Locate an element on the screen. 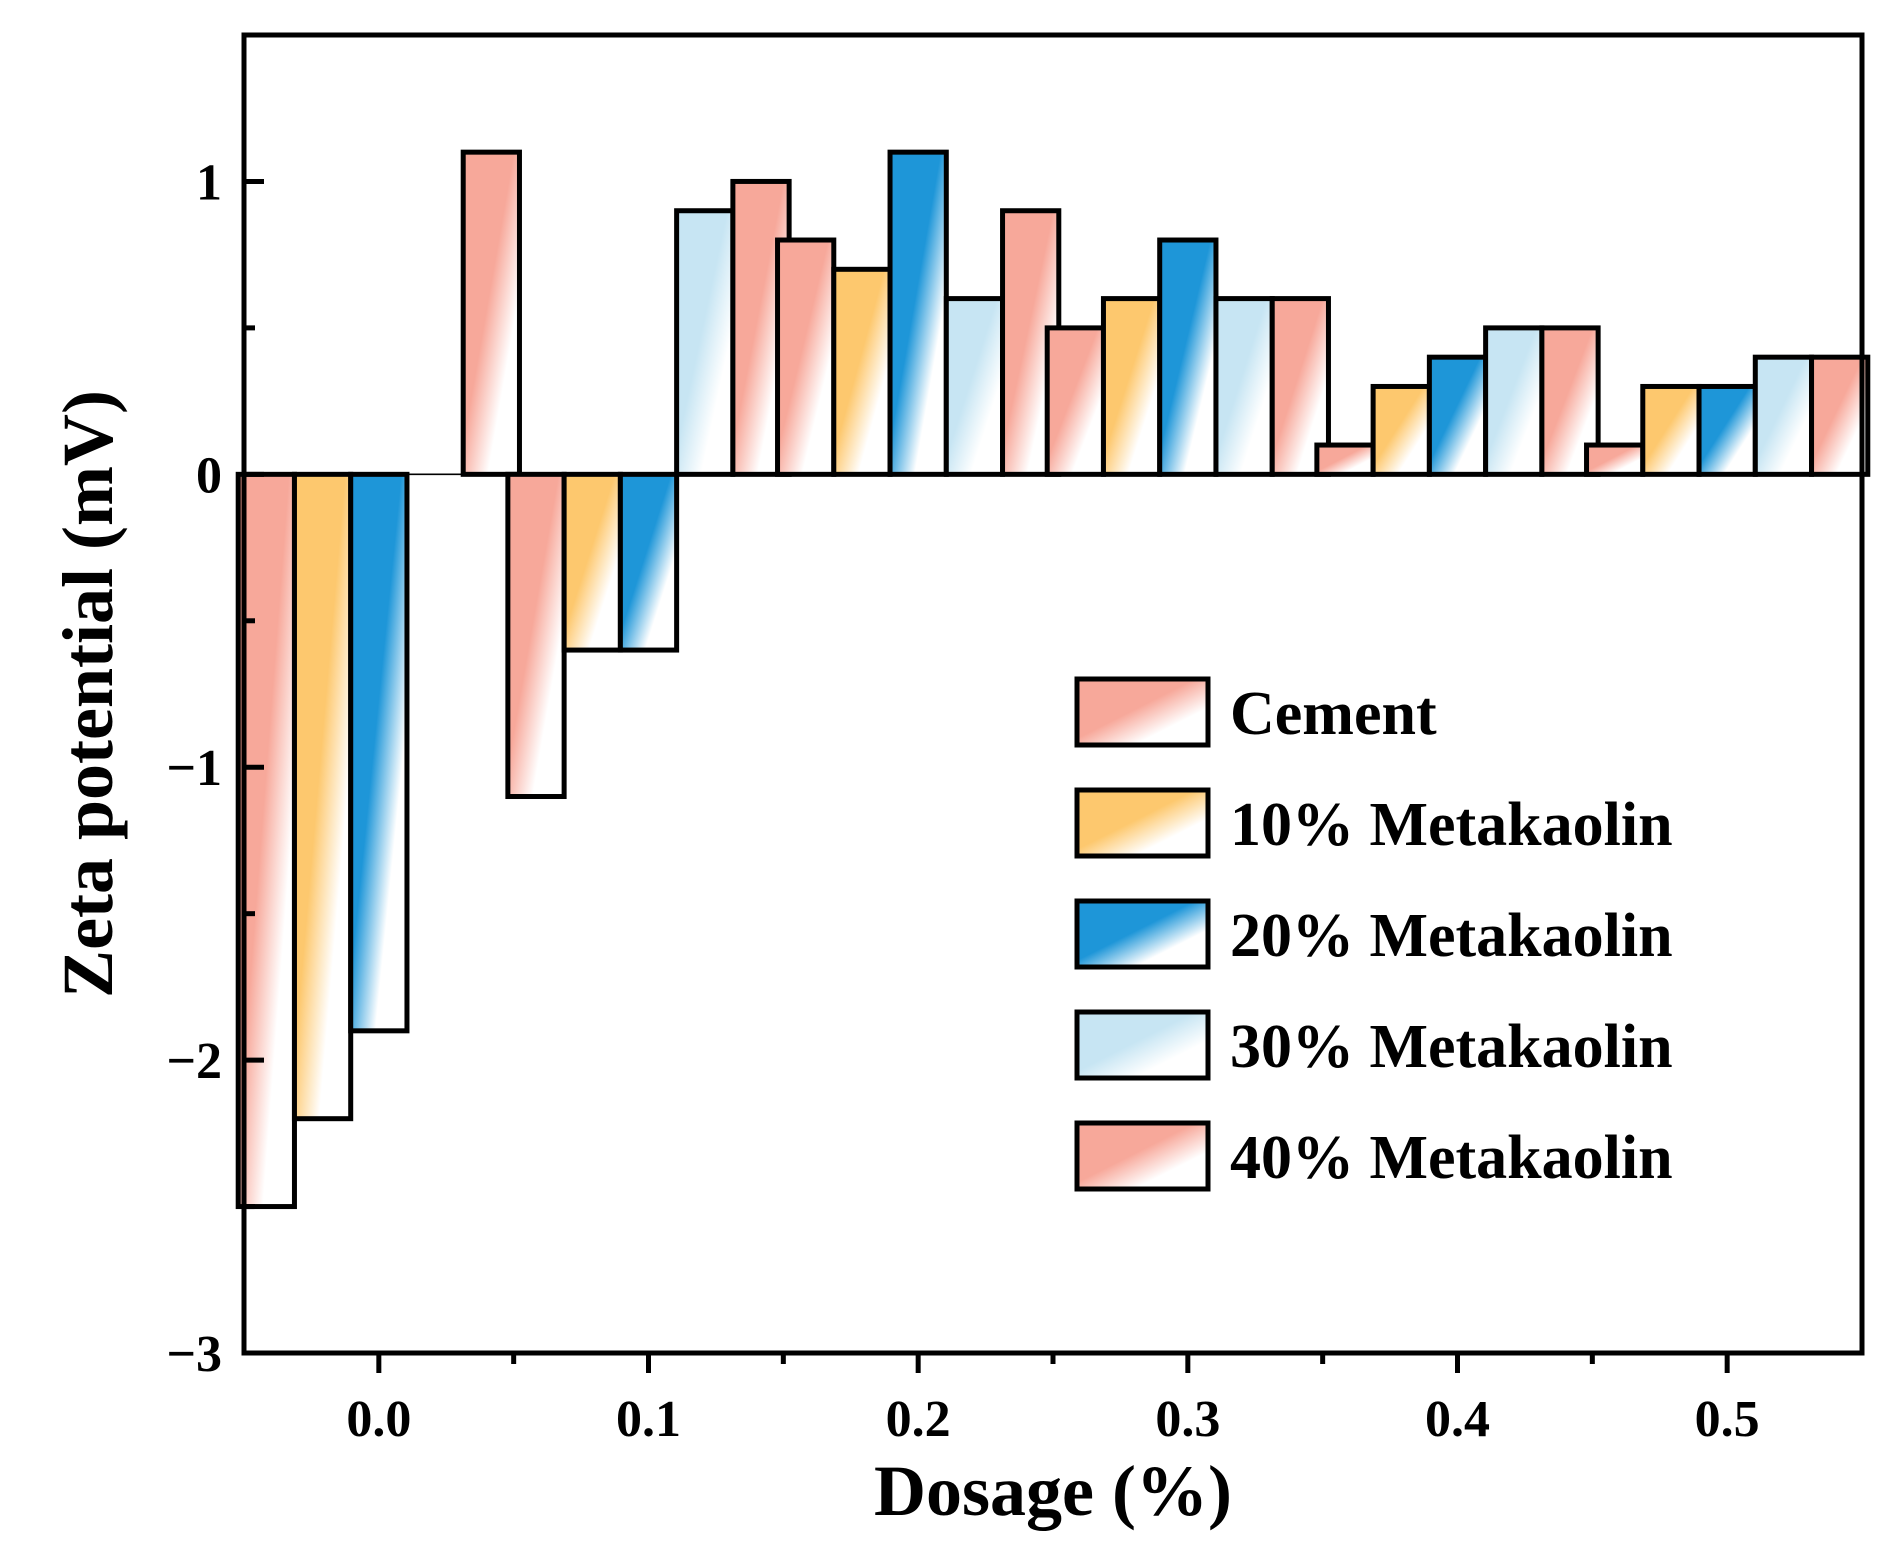  y-tick-label: 0 is located at coordinates (209, 475).